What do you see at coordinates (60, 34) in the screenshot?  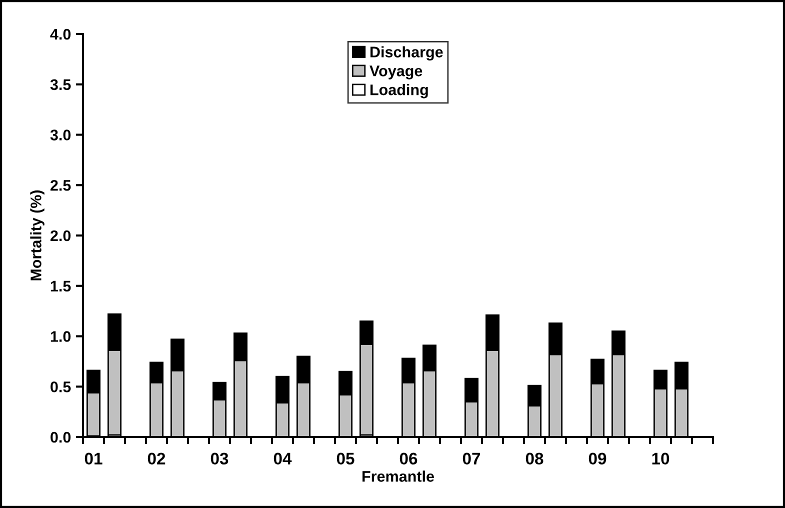 I see `y-tick-label: 4.0` at bounding box center [60, 34].